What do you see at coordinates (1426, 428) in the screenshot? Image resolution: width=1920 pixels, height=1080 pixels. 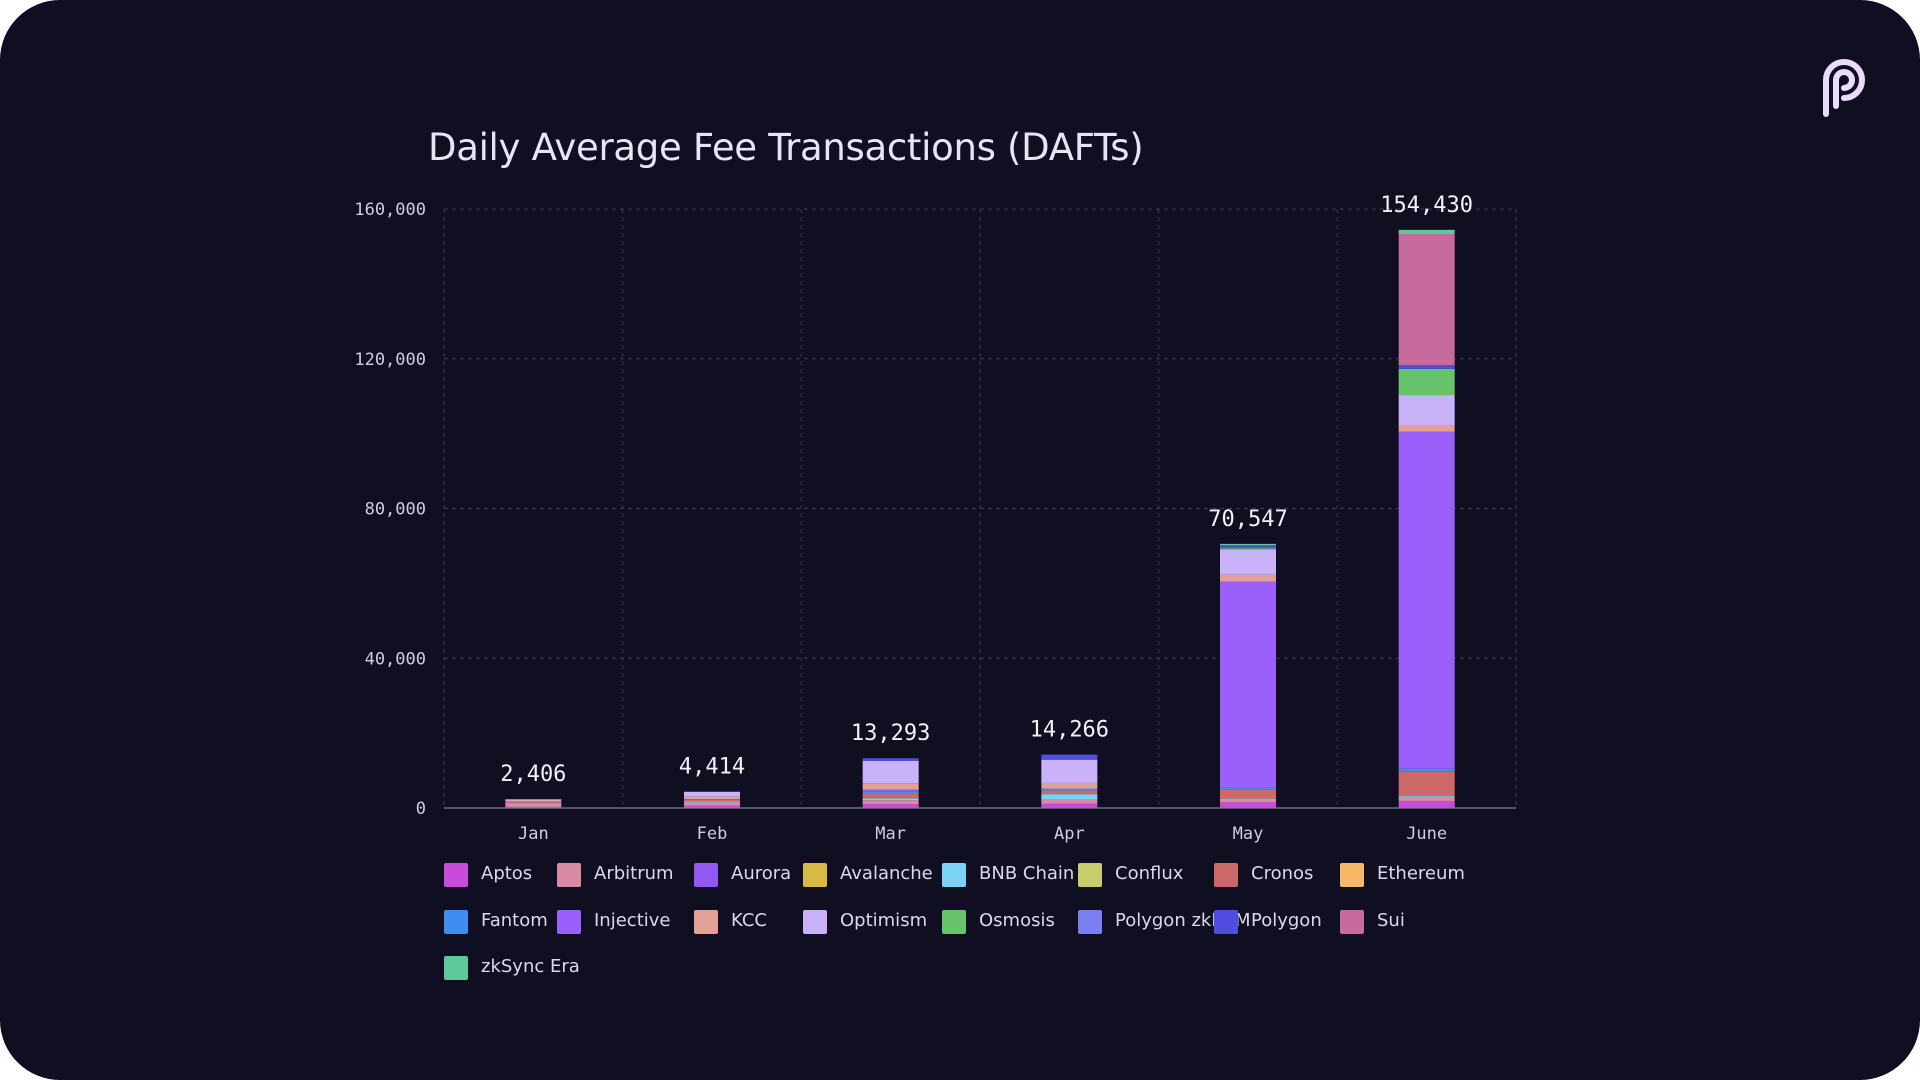 I see `bar-segment-kcc-june` at bounding box center [1426, 428].